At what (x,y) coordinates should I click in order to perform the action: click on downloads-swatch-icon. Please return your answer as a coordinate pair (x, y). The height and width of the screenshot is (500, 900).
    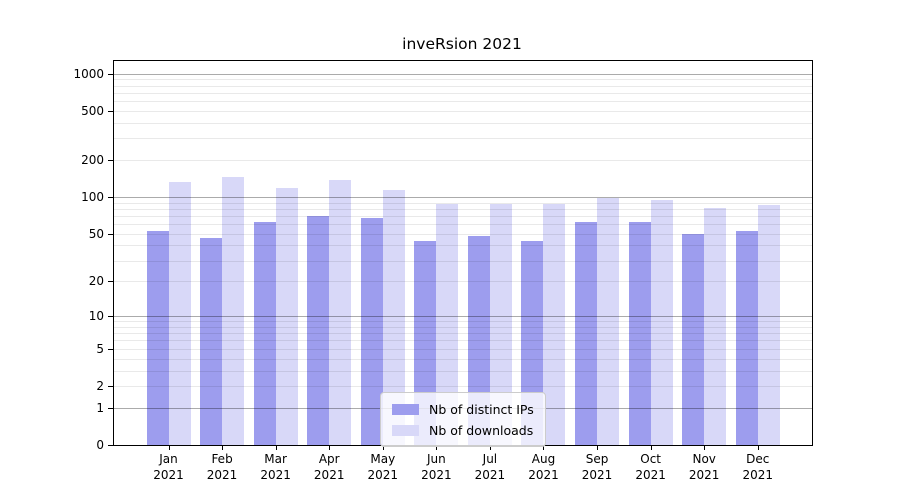
    Looking at the image, I should click on (405, 430).